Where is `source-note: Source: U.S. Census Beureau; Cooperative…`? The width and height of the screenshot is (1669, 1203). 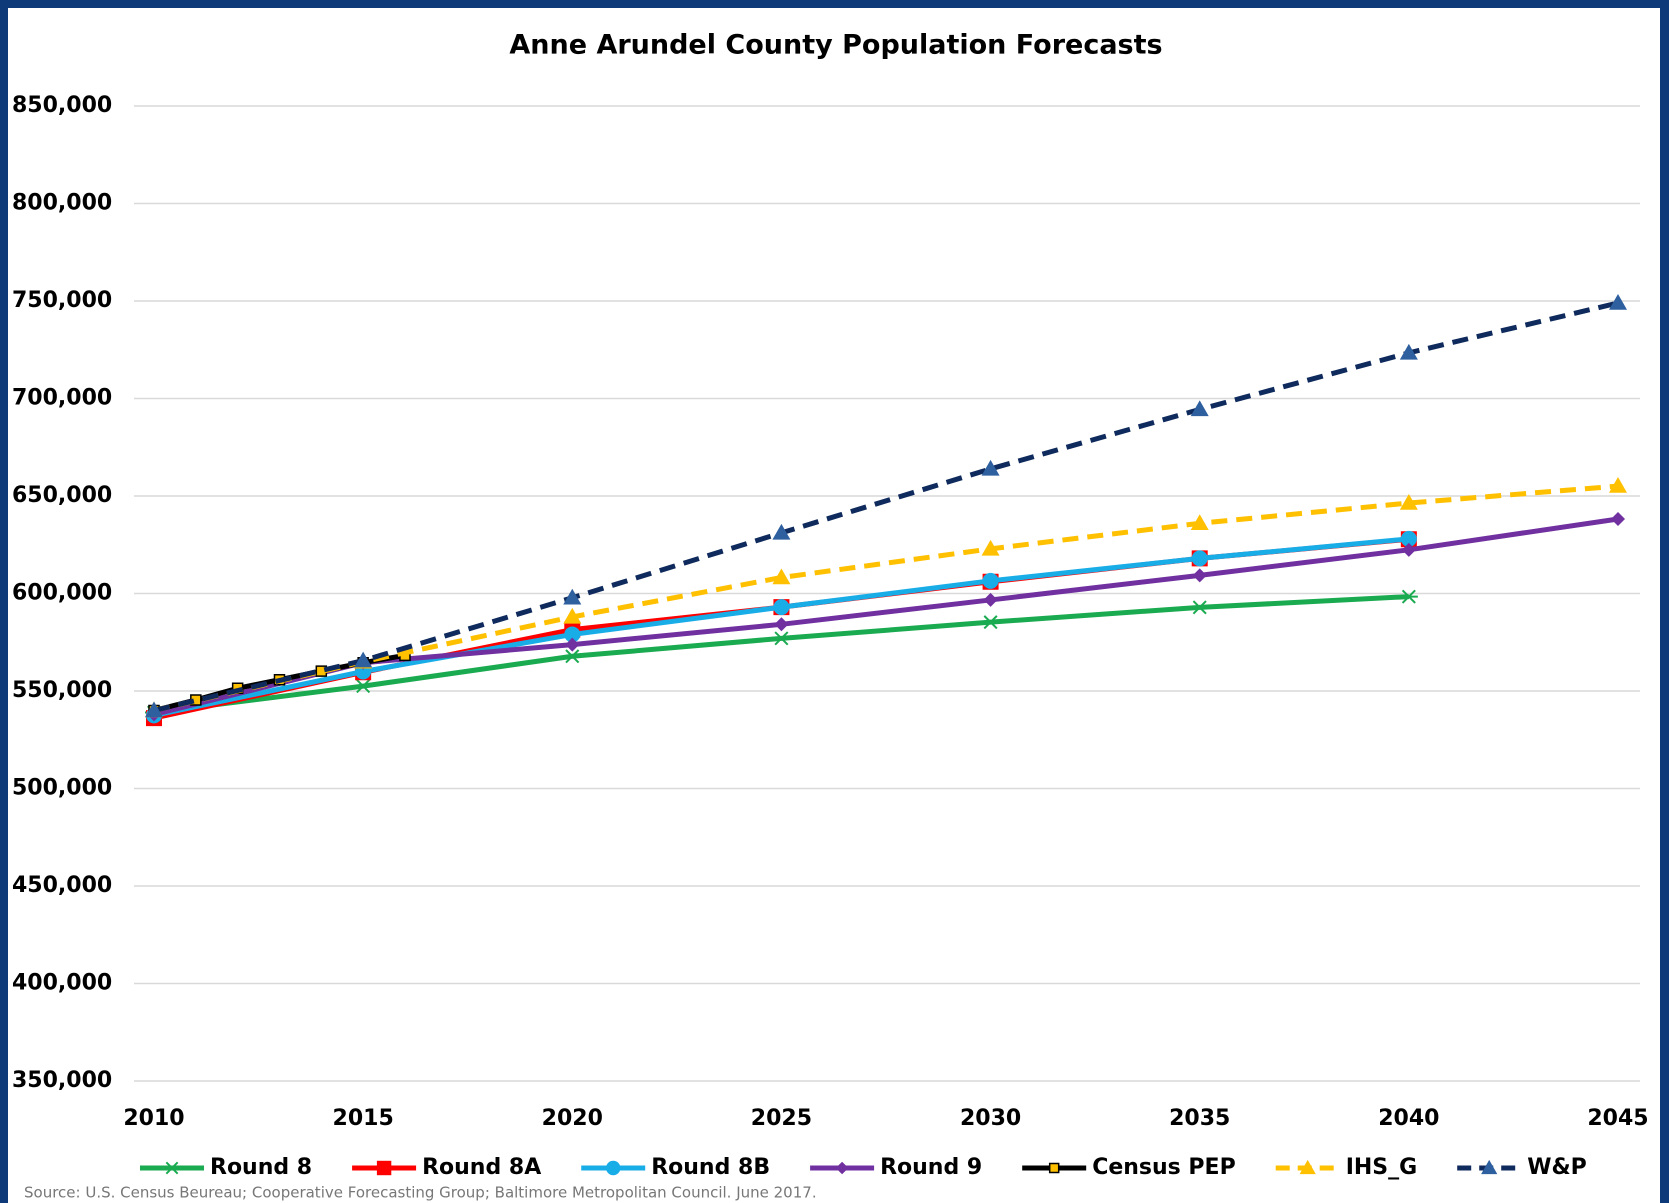
source-note: Source: U.S. Census Beureau; Cooperative… is located at coordinates (420, 1193).